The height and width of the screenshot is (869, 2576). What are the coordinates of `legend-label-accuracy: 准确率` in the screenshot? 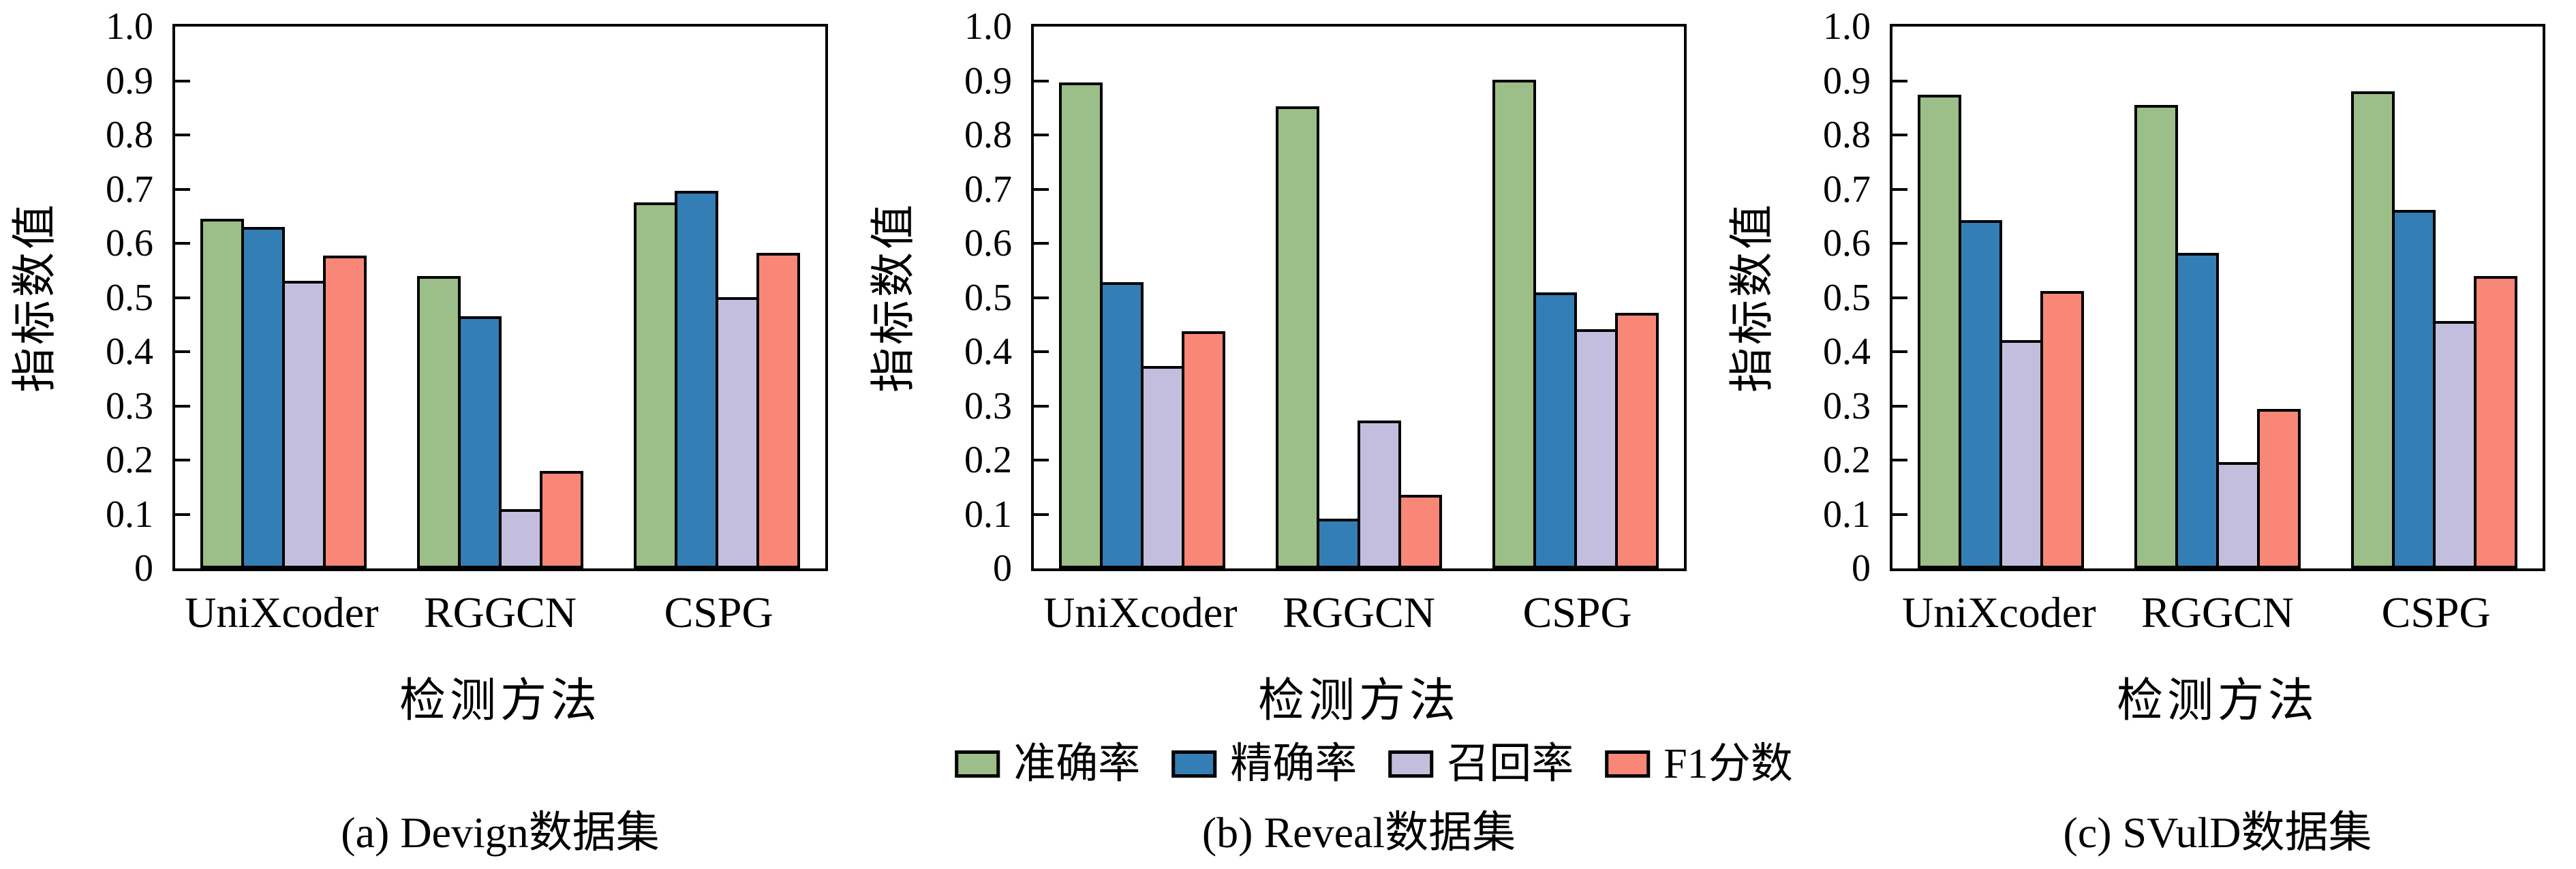 It's located at (1077, 764).